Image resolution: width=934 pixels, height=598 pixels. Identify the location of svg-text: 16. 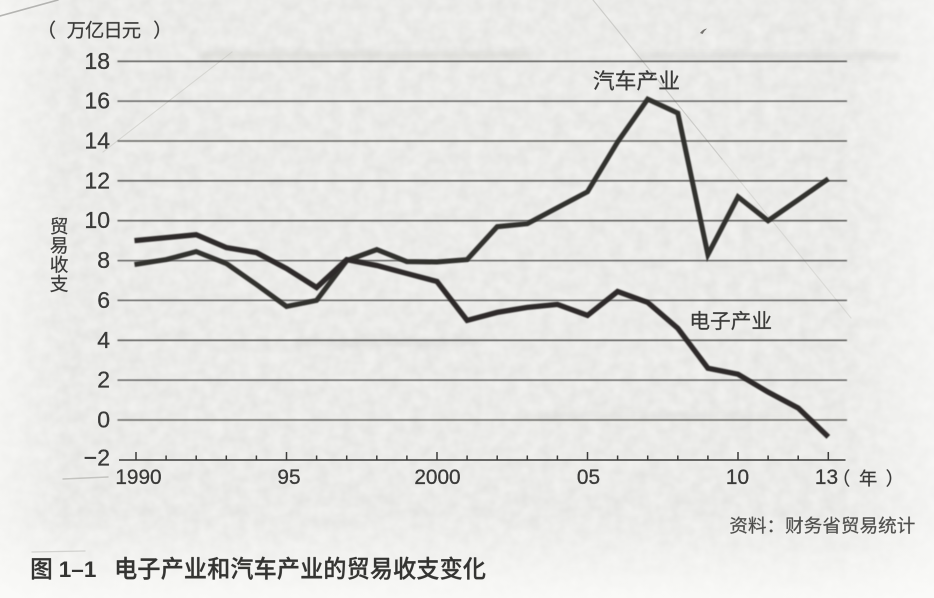
(97, 101).